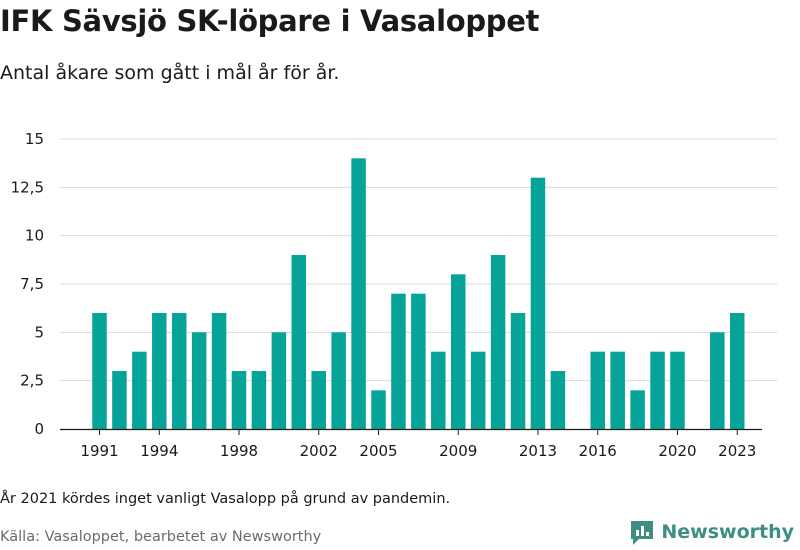 Image resolution: width=800 pixels, height=550 pixels. I want to click on newsworthy-logo: Newsworthy, so click(711, 532).